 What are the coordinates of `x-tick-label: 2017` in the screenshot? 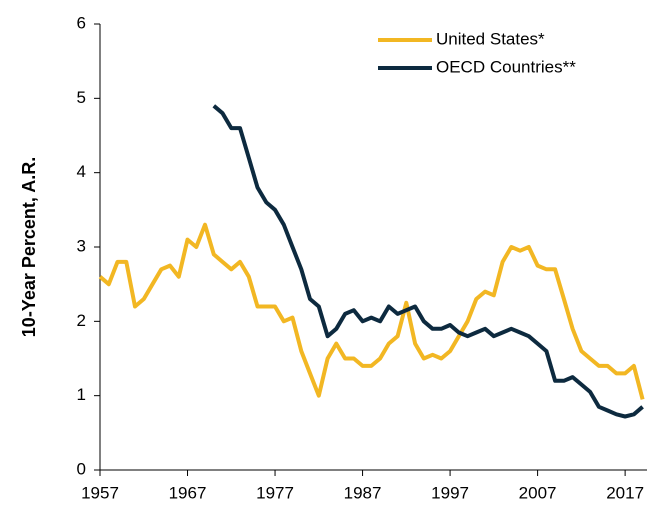 It's located at (625, 492).